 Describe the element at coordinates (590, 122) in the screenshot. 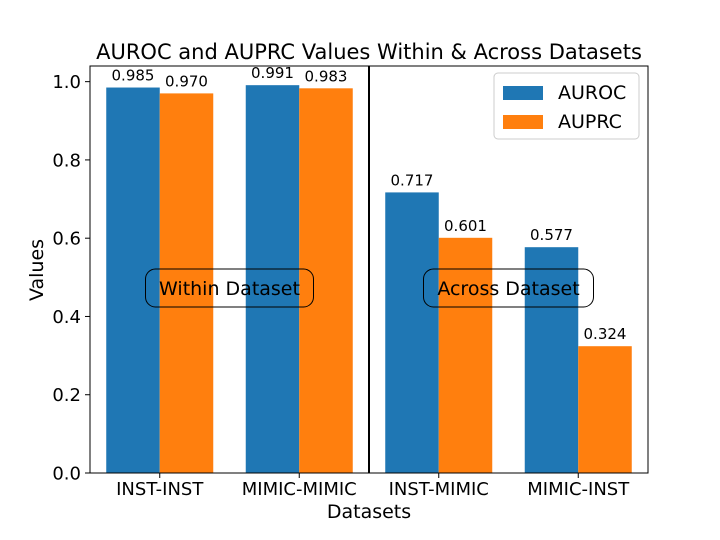

I see `legend-label: AUPRC` at that location.